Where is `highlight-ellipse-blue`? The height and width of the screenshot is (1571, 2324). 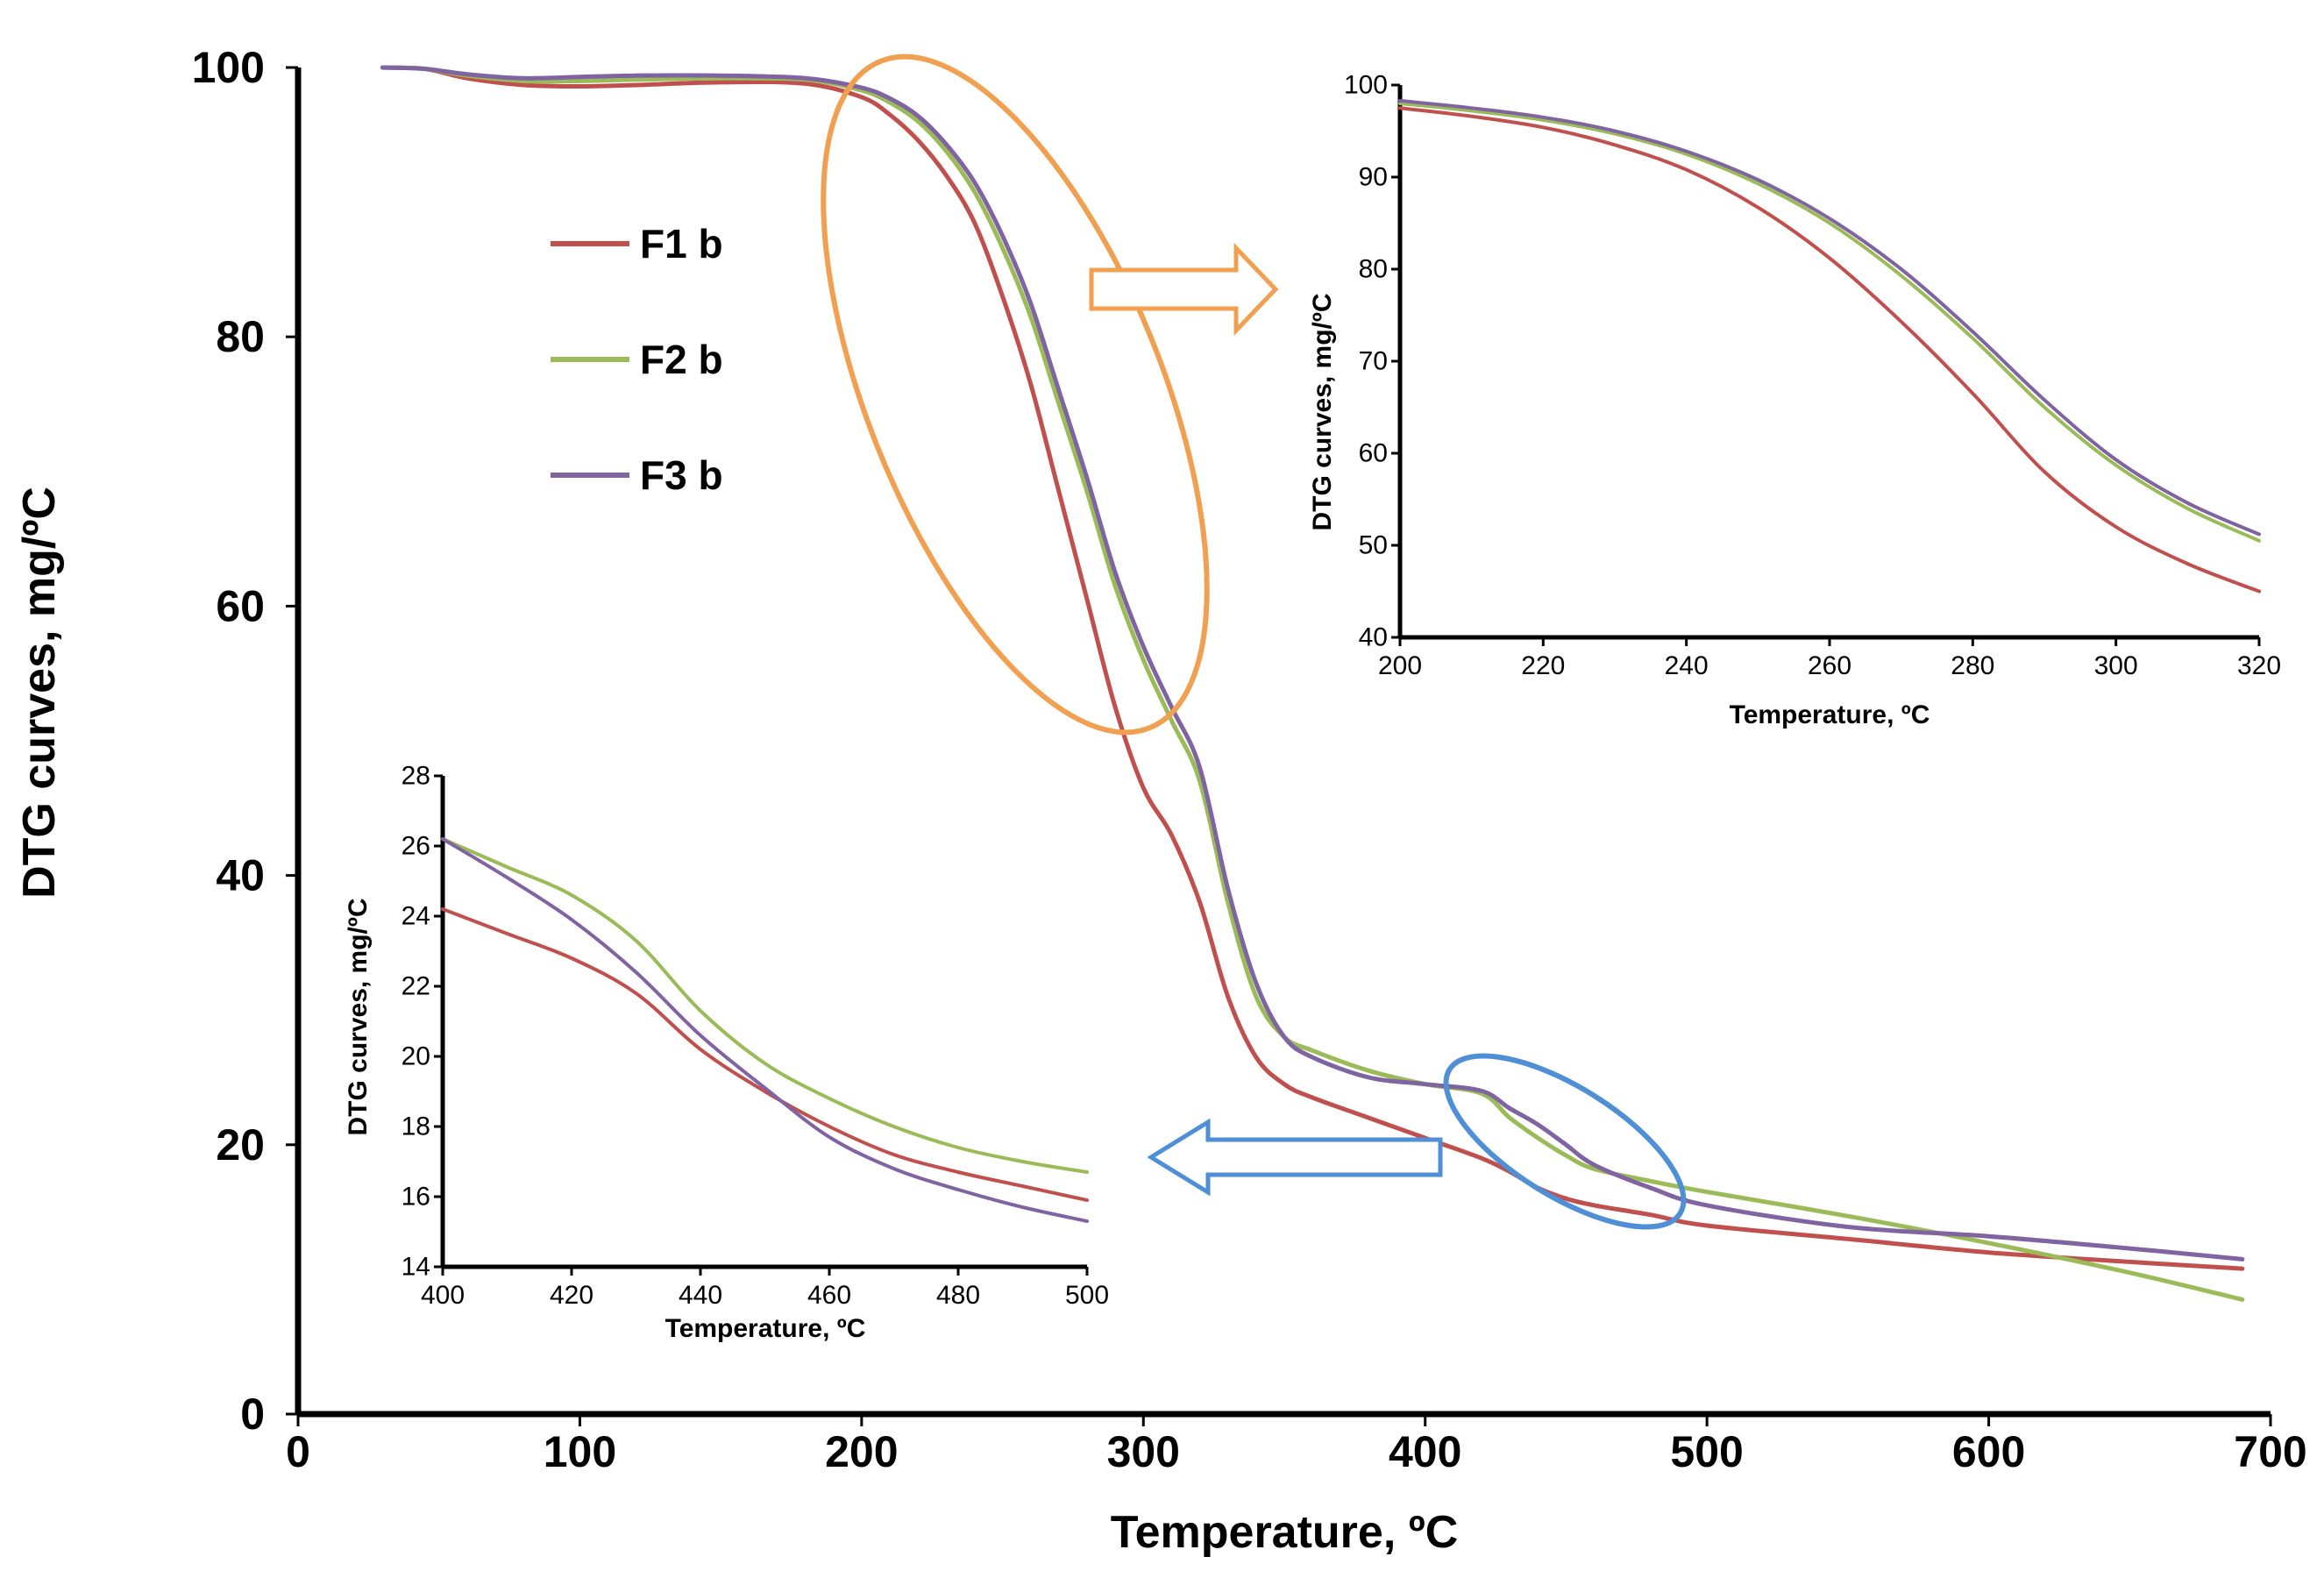 highlight-ellipse-blue is located at coordinates (1565, 1141).